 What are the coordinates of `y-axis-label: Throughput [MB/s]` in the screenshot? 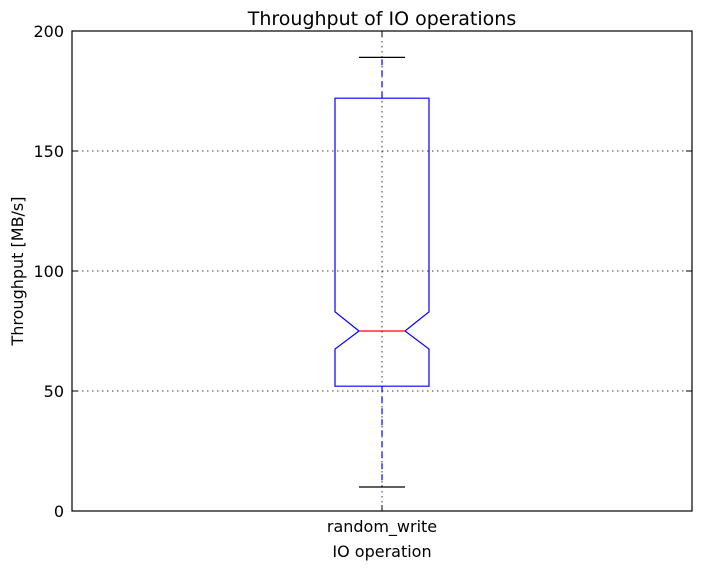 It's located at (17, 271).